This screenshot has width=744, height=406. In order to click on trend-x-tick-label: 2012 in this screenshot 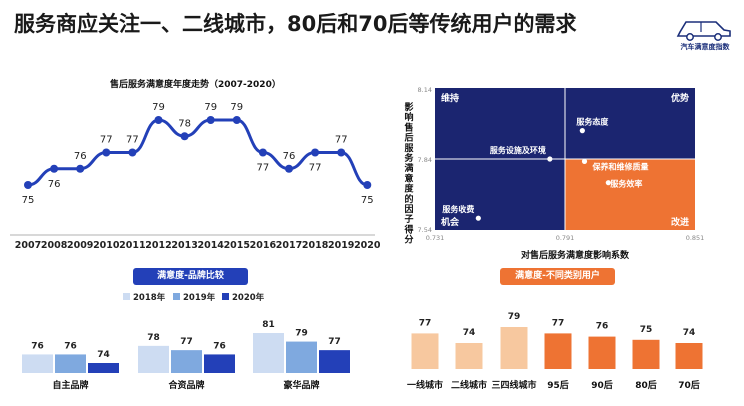, I will do `click(158, 245)`.